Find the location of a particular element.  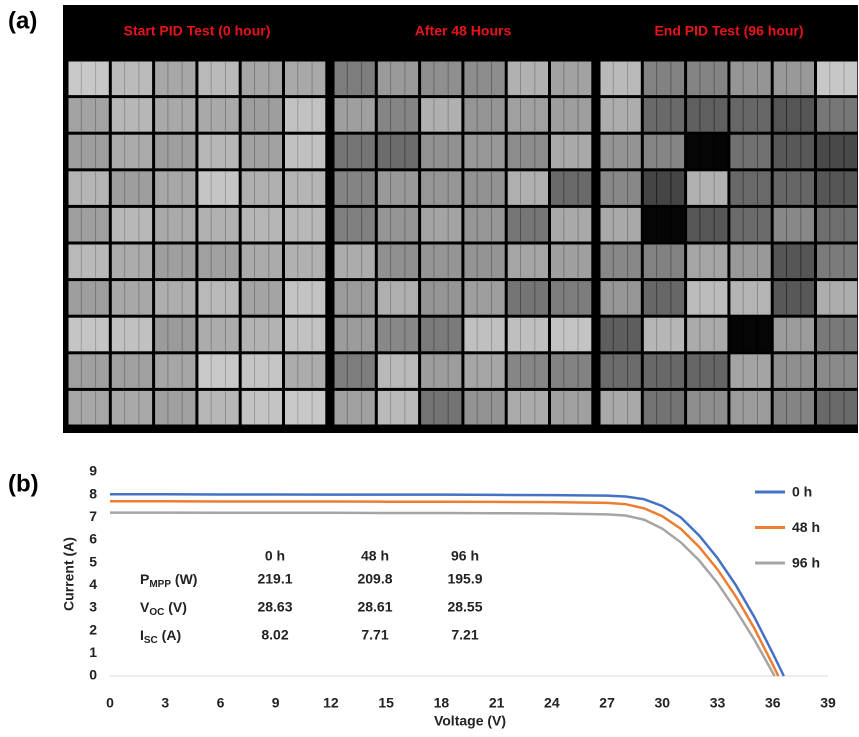

table-cell: 195.9 is located at coordinates (464, 579).